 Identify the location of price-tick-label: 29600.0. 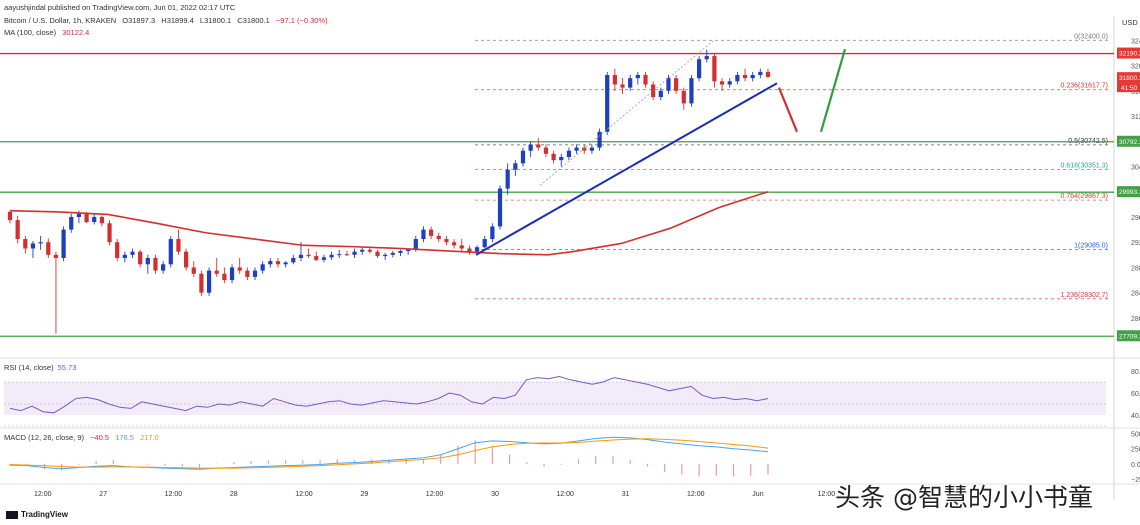
(1135, 218).